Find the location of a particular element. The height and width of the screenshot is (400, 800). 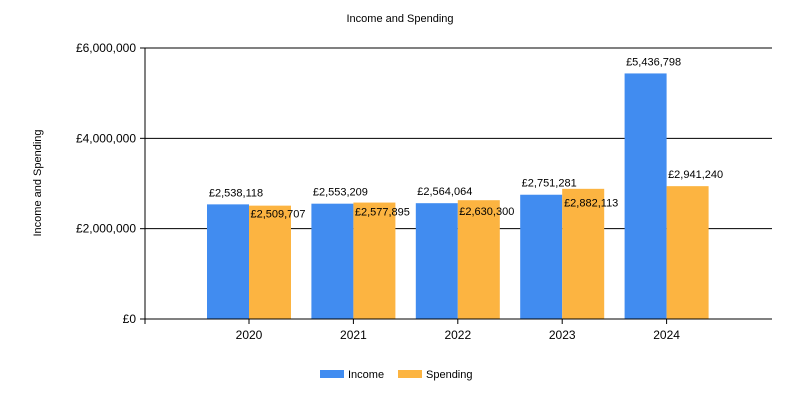

y-tick-label: £2,000,000 is located at coordinates (106, 229).